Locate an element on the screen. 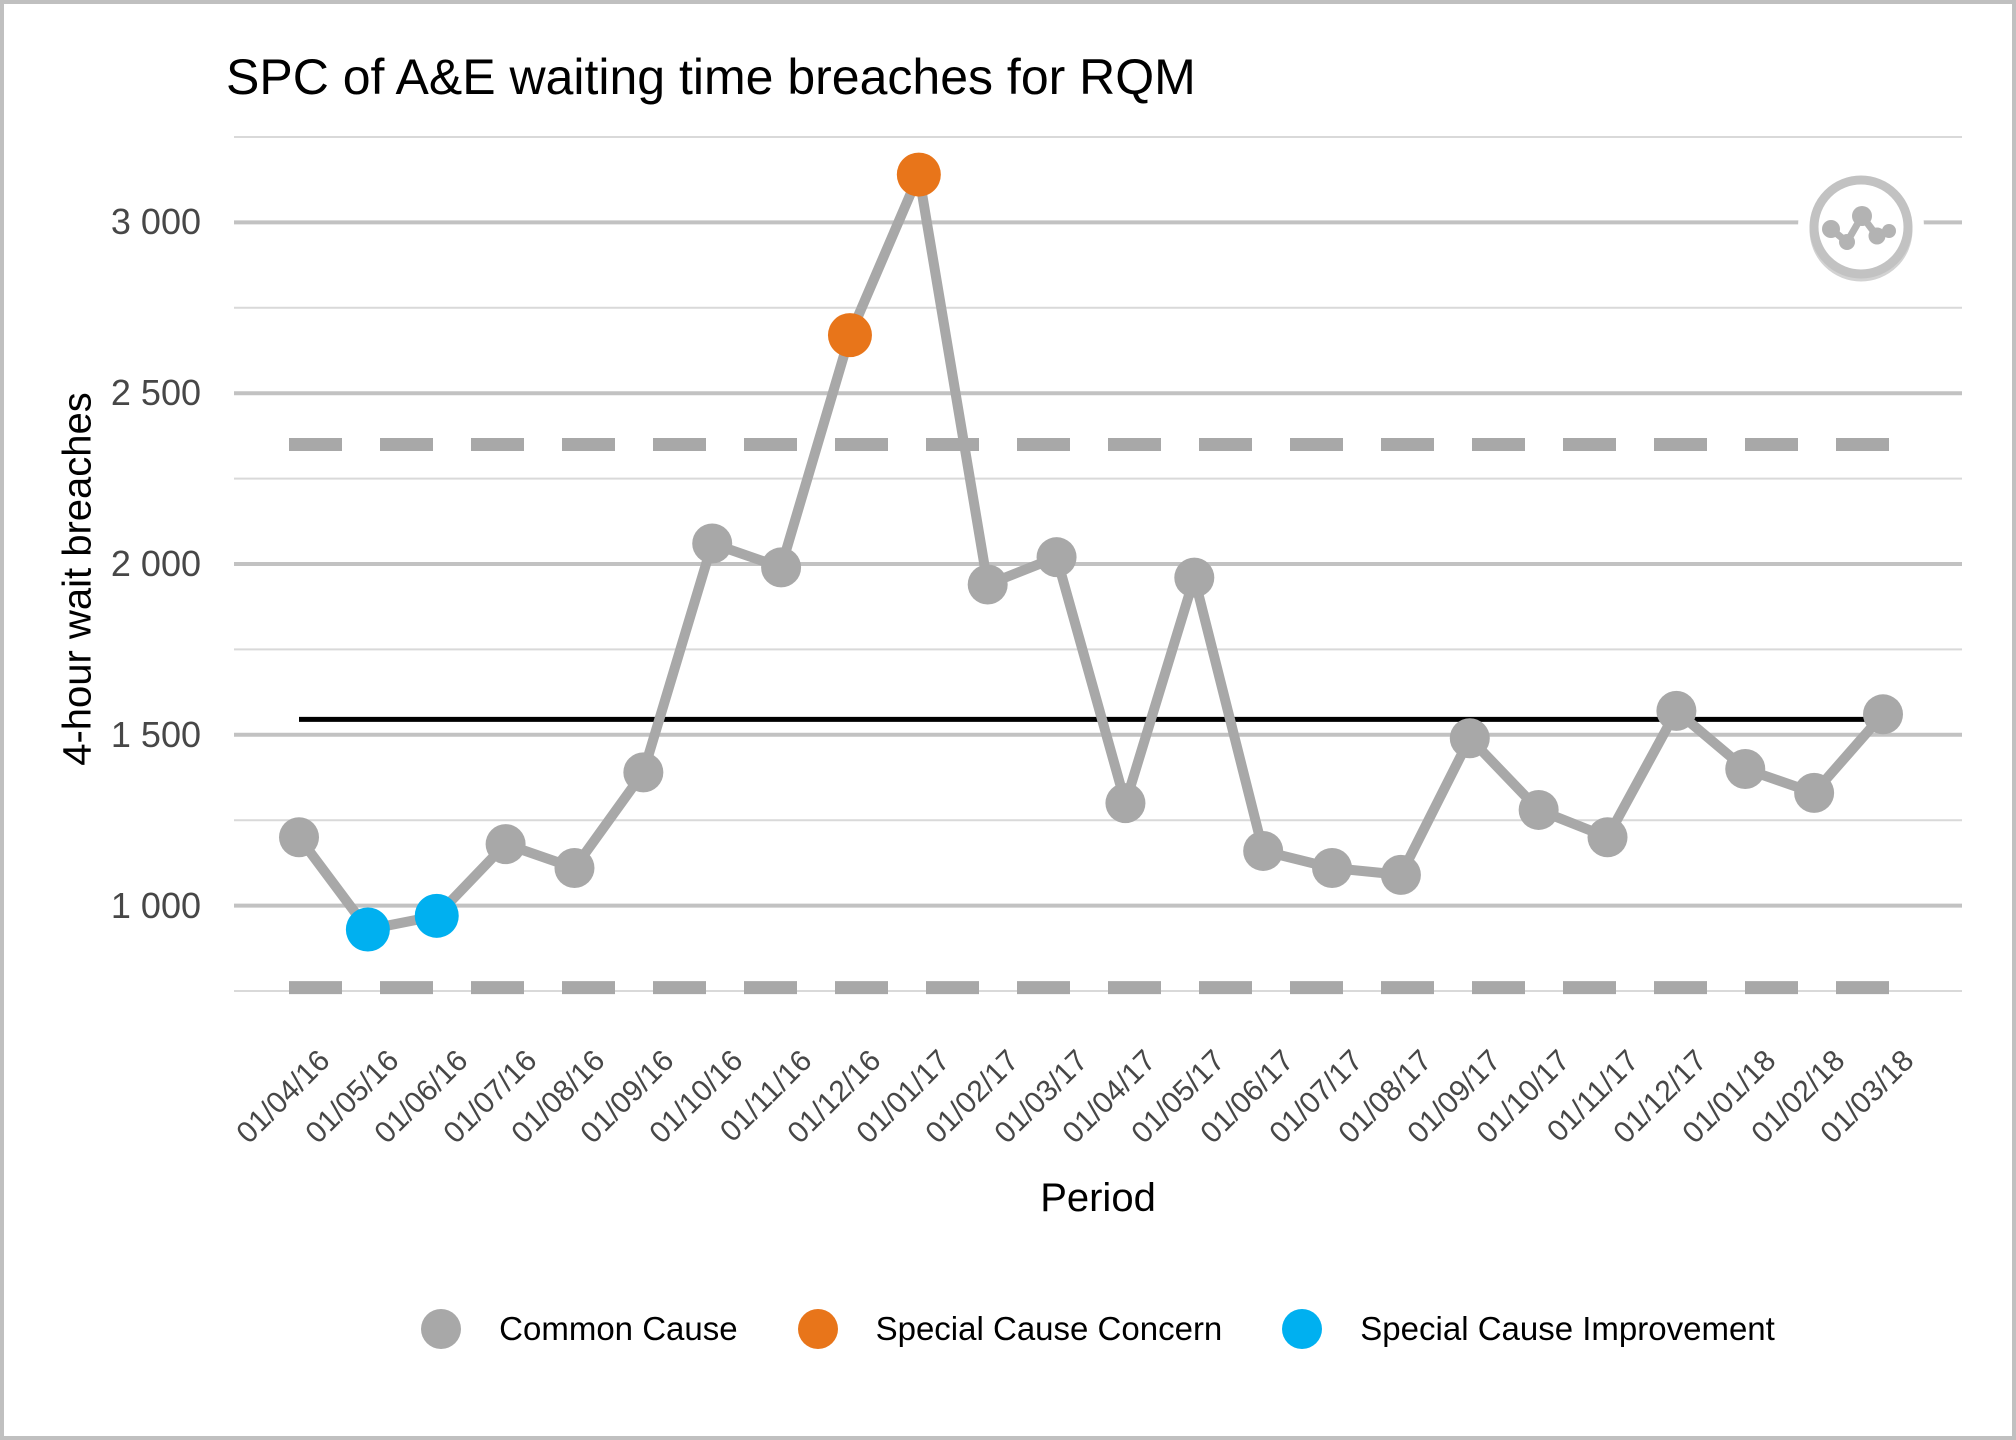  special-cause-improvement-dot-icon is located at coordinates (1302, 1329).